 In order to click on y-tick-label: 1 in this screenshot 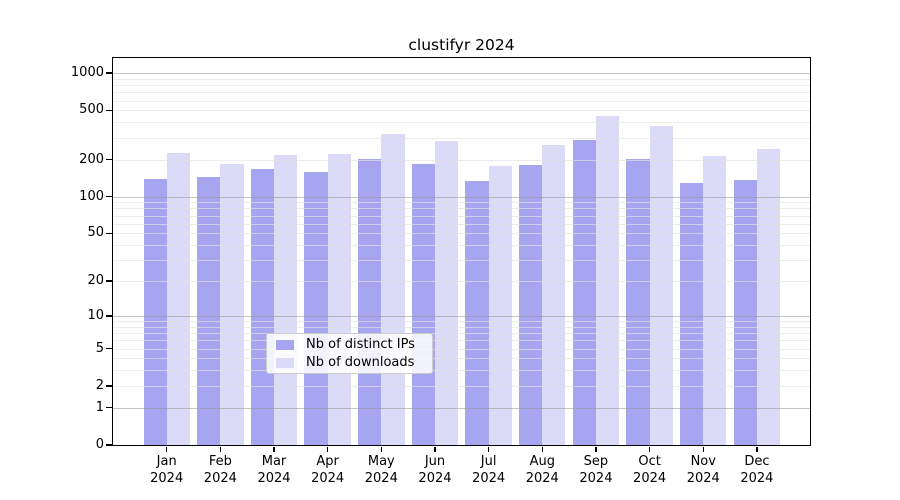, I will do `click(99, 407)`.